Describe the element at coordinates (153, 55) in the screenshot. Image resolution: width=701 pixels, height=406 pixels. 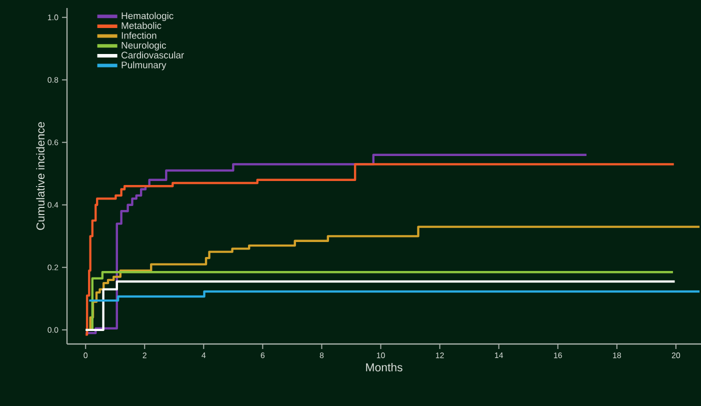
I see `legend-label: Cardiovascular` at that location.